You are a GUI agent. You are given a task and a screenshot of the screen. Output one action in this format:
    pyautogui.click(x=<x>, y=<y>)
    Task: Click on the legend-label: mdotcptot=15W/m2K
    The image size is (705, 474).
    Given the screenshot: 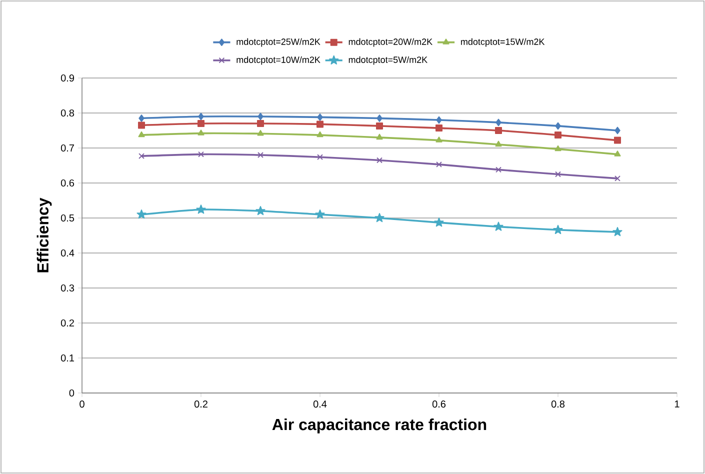 What is the action you would take?
    pyautogui.click(x=503, y=42)
    